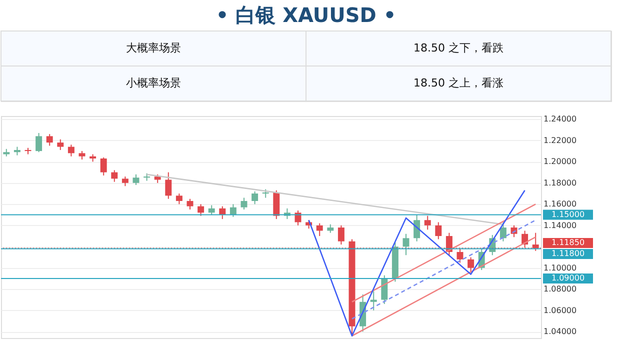 Image resolution: width=625 pixels, height=347 pixels. What do you see at coordinates (153, 48) in the screenshot?
I see `text: 大概率场景` at bounding box center [153, 48].